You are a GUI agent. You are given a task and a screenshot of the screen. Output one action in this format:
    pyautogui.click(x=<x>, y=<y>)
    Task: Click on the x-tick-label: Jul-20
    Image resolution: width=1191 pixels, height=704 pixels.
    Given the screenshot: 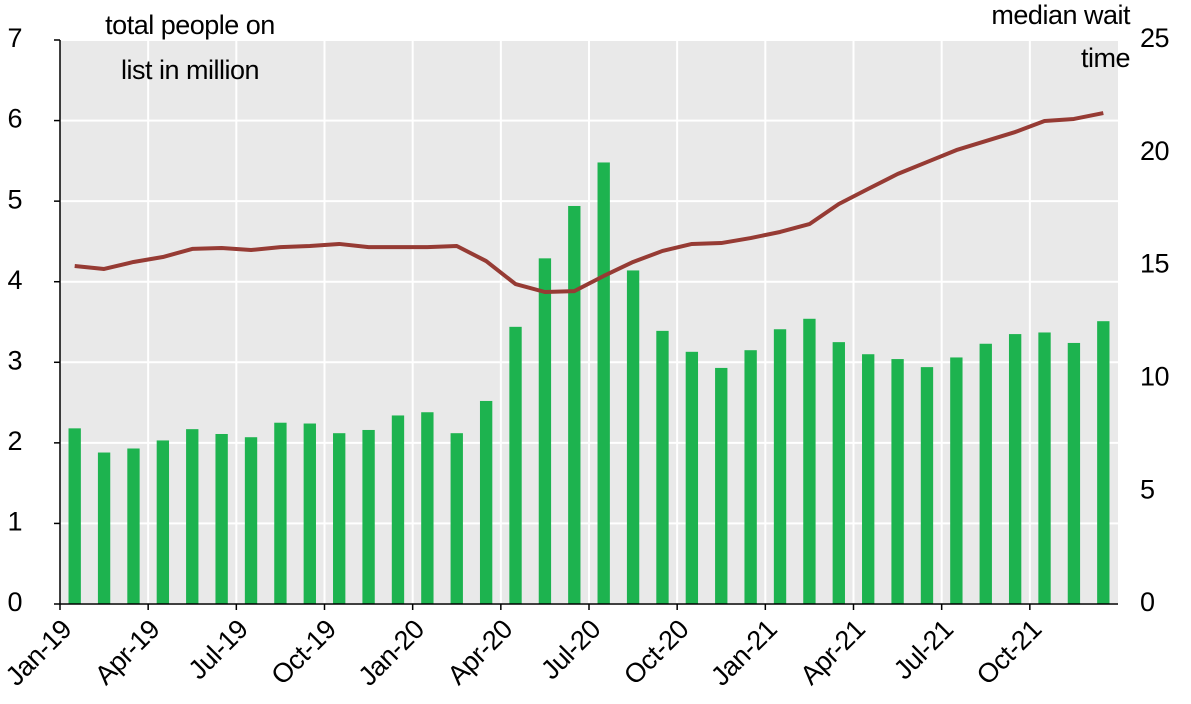 What is the action you would take?
    pyautogui.click(x=570, y=649)
    